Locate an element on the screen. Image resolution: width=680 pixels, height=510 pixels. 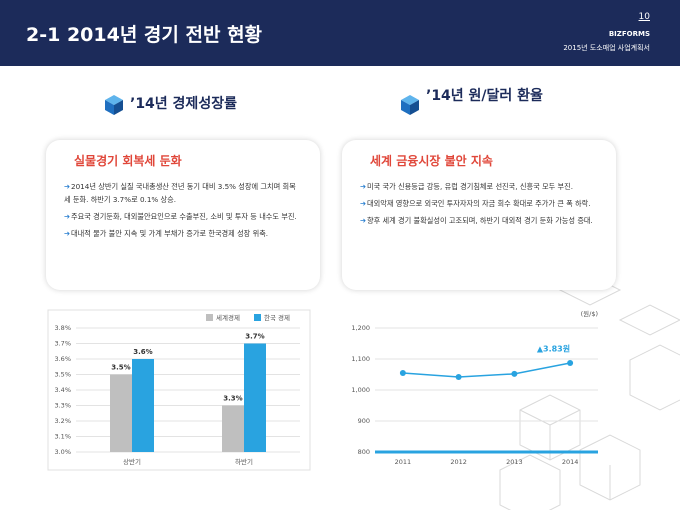
line is located at coordinates (486, 370).